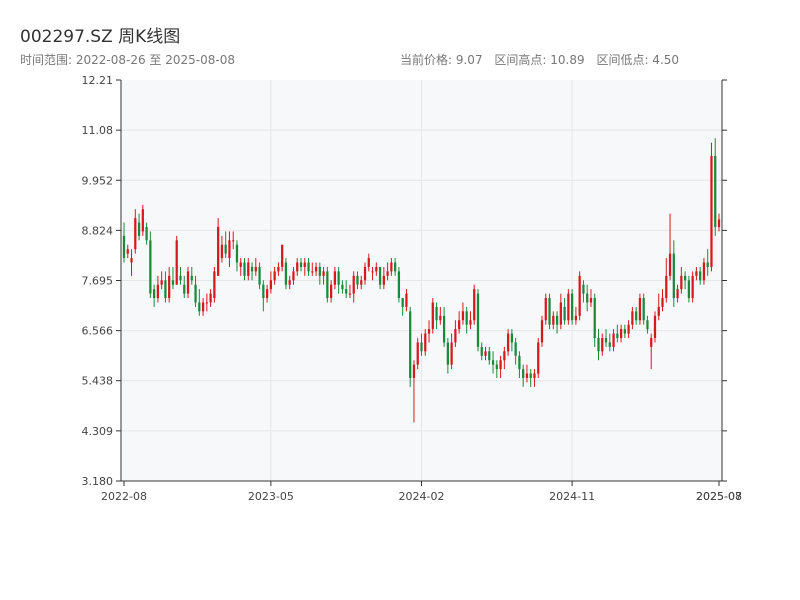 Image resolution: width=800 pixels, height=600 pixels. What do you see at coordinates (98, 331) in the screenshot?
I see `y-tick-label: 6.566` at bounding box center [98, 331].